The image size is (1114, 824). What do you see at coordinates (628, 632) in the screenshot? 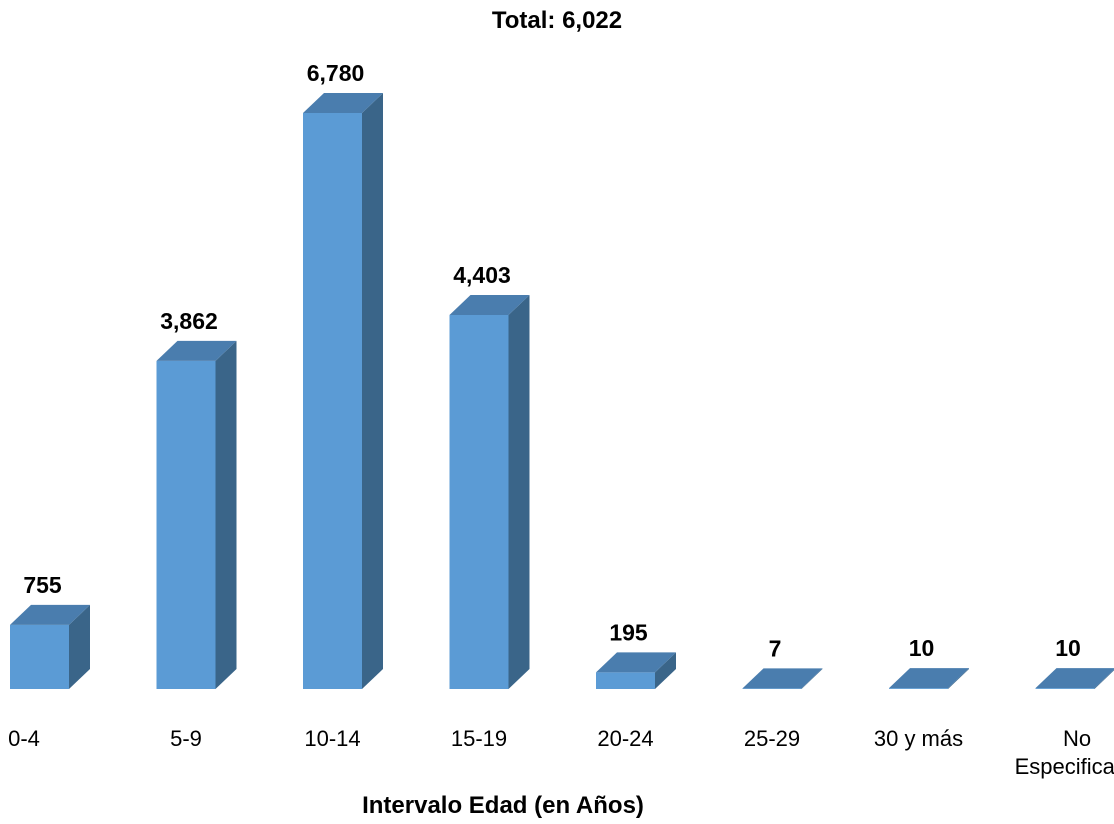
I see `value-label: 195` at bounding box center [628, 632].